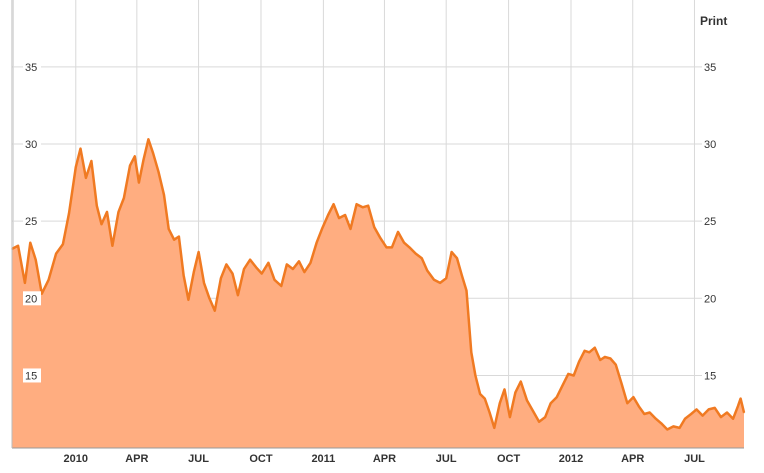 The height and width of the screenshot is (473, 764). What do you see at coordinates (714, 21) in the screenshot?
I see `print-link: Print` at bounding box center [714, 21].